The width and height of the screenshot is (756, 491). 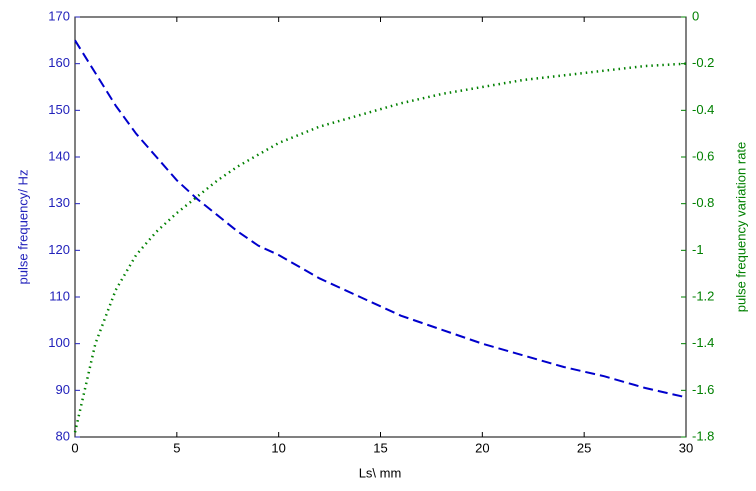 I want to click on y2-tick-label: -0.4, so click(x=703, y=109).